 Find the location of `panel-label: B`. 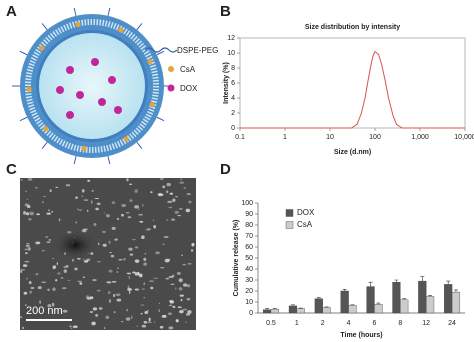

panel-label: B is located at coordinates (225, 11).